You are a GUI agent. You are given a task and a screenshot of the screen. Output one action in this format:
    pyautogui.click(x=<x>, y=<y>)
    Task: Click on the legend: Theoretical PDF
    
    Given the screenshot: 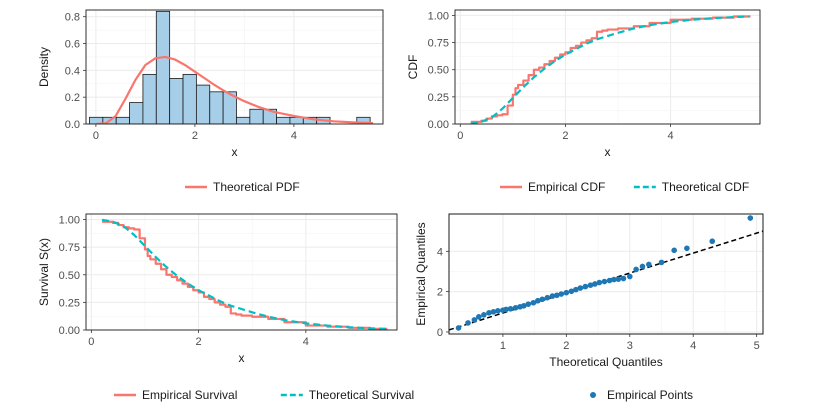 What is the action you would take?
    pyautogui.click(x=242, y=187)
    